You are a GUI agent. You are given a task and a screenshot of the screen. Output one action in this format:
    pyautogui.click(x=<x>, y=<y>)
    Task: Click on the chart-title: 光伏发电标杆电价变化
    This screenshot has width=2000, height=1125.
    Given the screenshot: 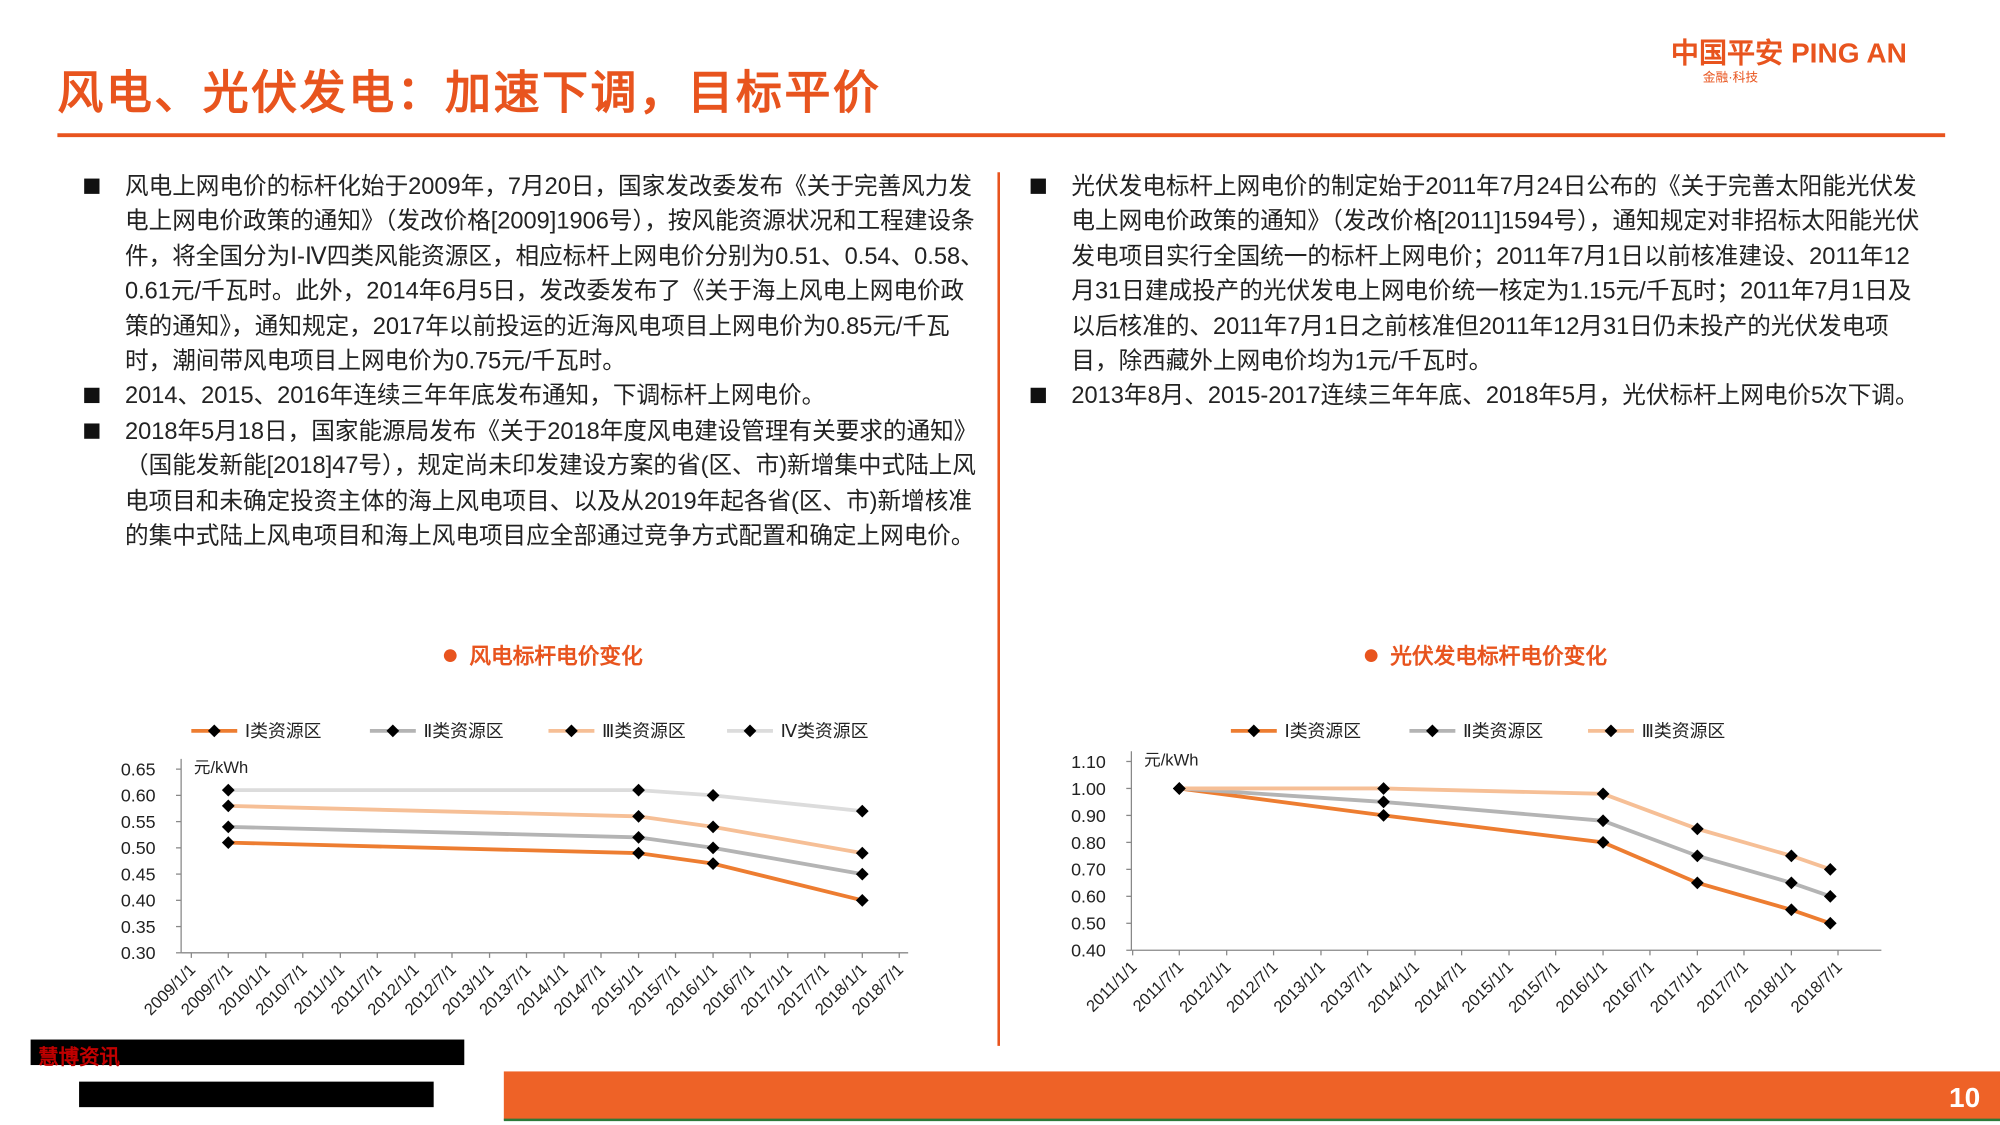 What is the action you would take?
    pyautogui.click(x=1498, y=655)
    